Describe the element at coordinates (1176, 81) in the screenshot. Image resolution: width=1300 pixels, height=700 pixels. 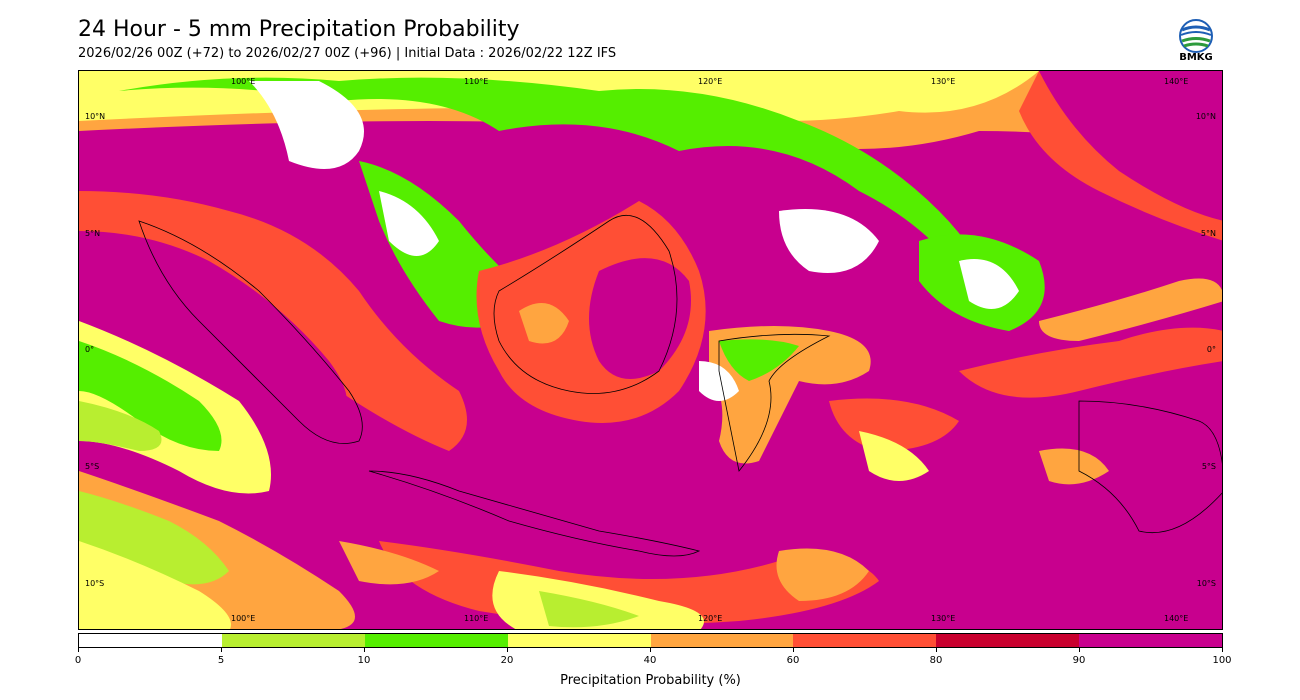
I see `lon-label-top: 140°E` at that location.